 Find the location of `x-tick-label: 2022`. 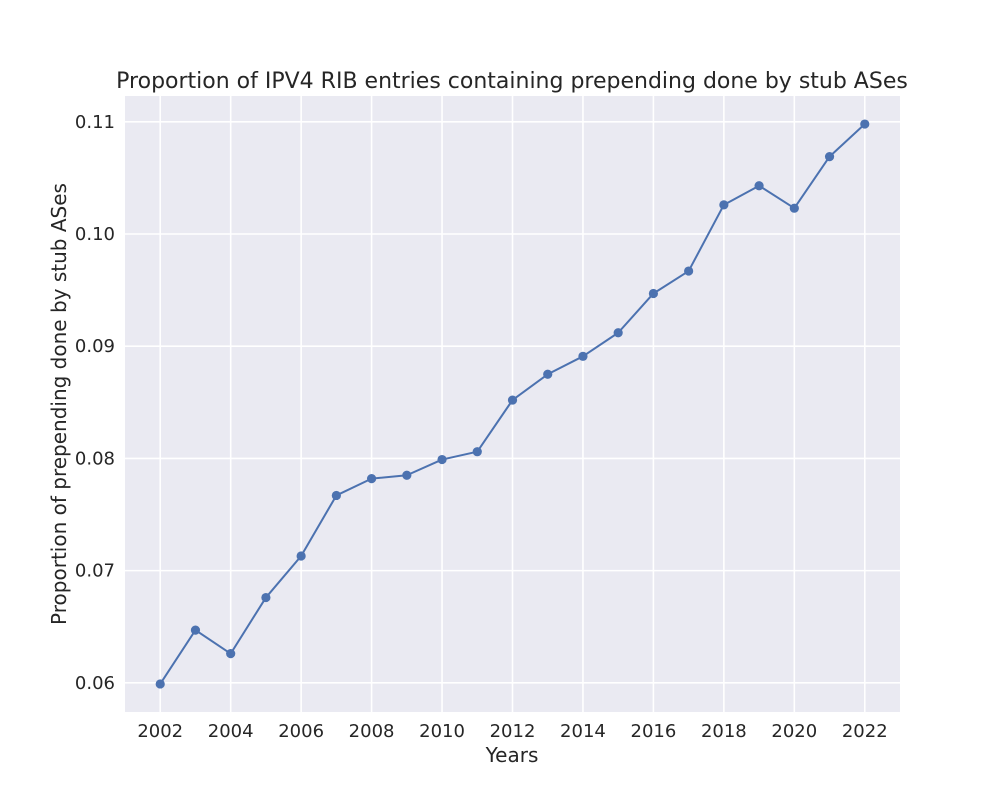

x-tick-label: 2022 is located at coordinates (865, 731).